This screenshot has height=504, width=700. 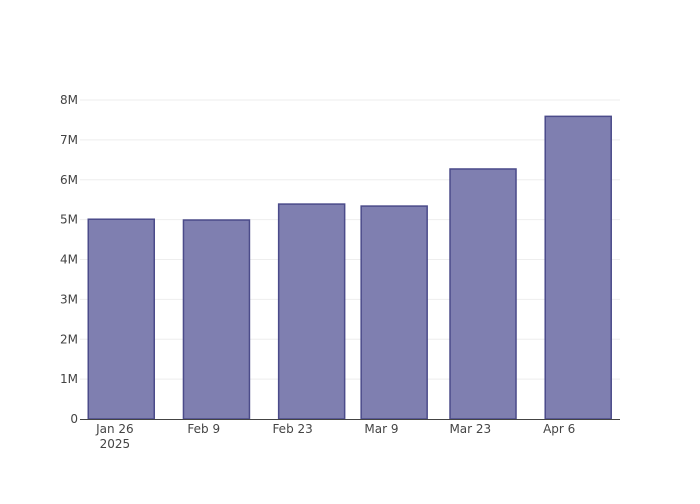 What do you see at coordinates (69, 100) in the screenshot?
I see `y-tick-label: 8M` at bounding box center [69, 100].